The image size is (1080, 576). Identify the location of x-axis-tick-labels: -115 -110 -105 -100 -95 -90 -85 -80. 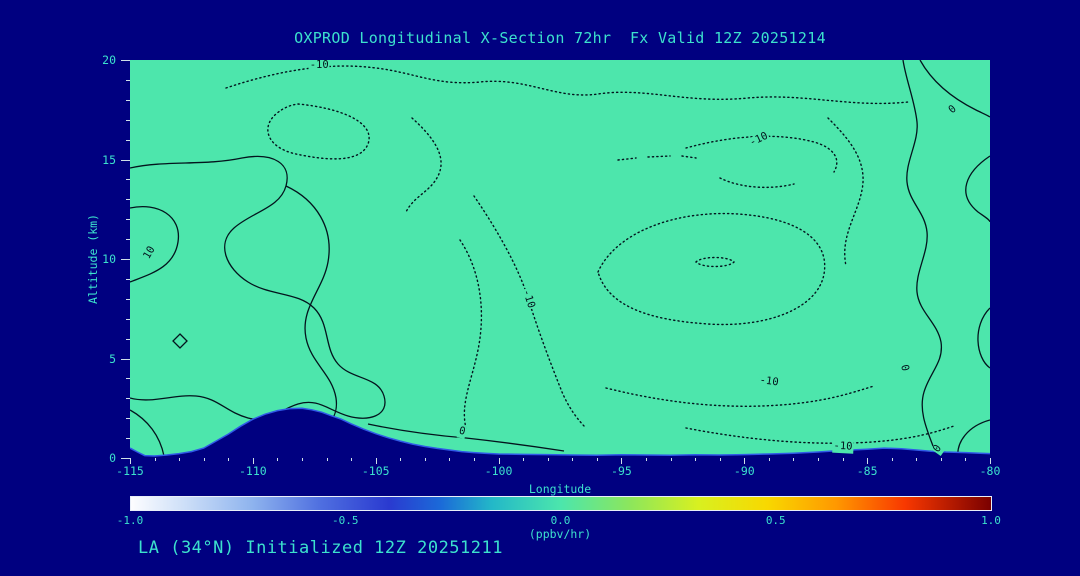
(558, 471).